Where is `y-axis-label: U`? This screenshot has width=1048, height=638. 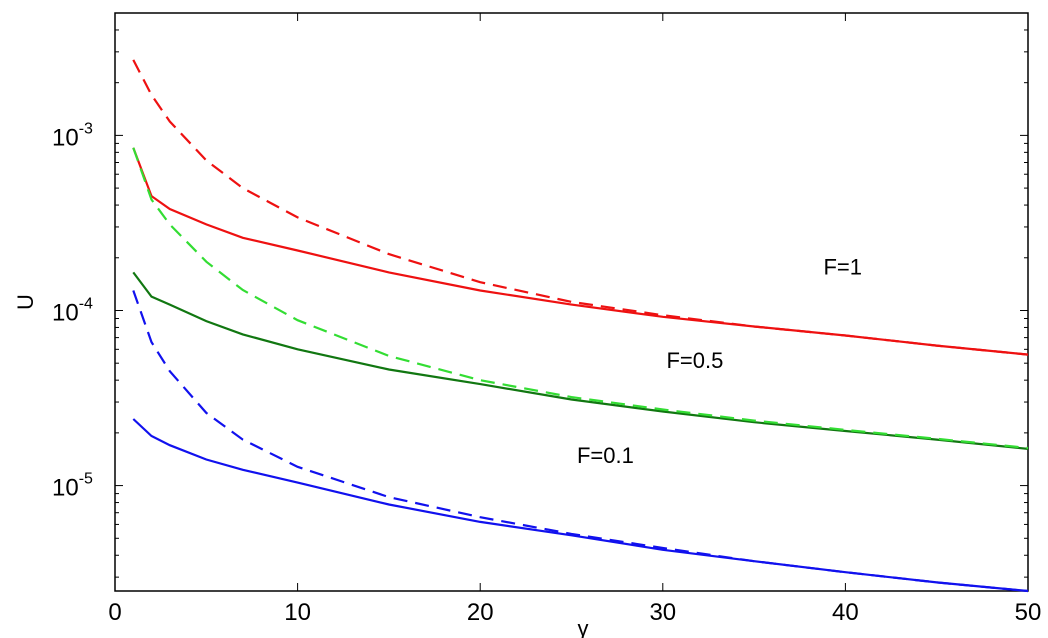
y-axis-label: U is located at coordinates (25, 302).